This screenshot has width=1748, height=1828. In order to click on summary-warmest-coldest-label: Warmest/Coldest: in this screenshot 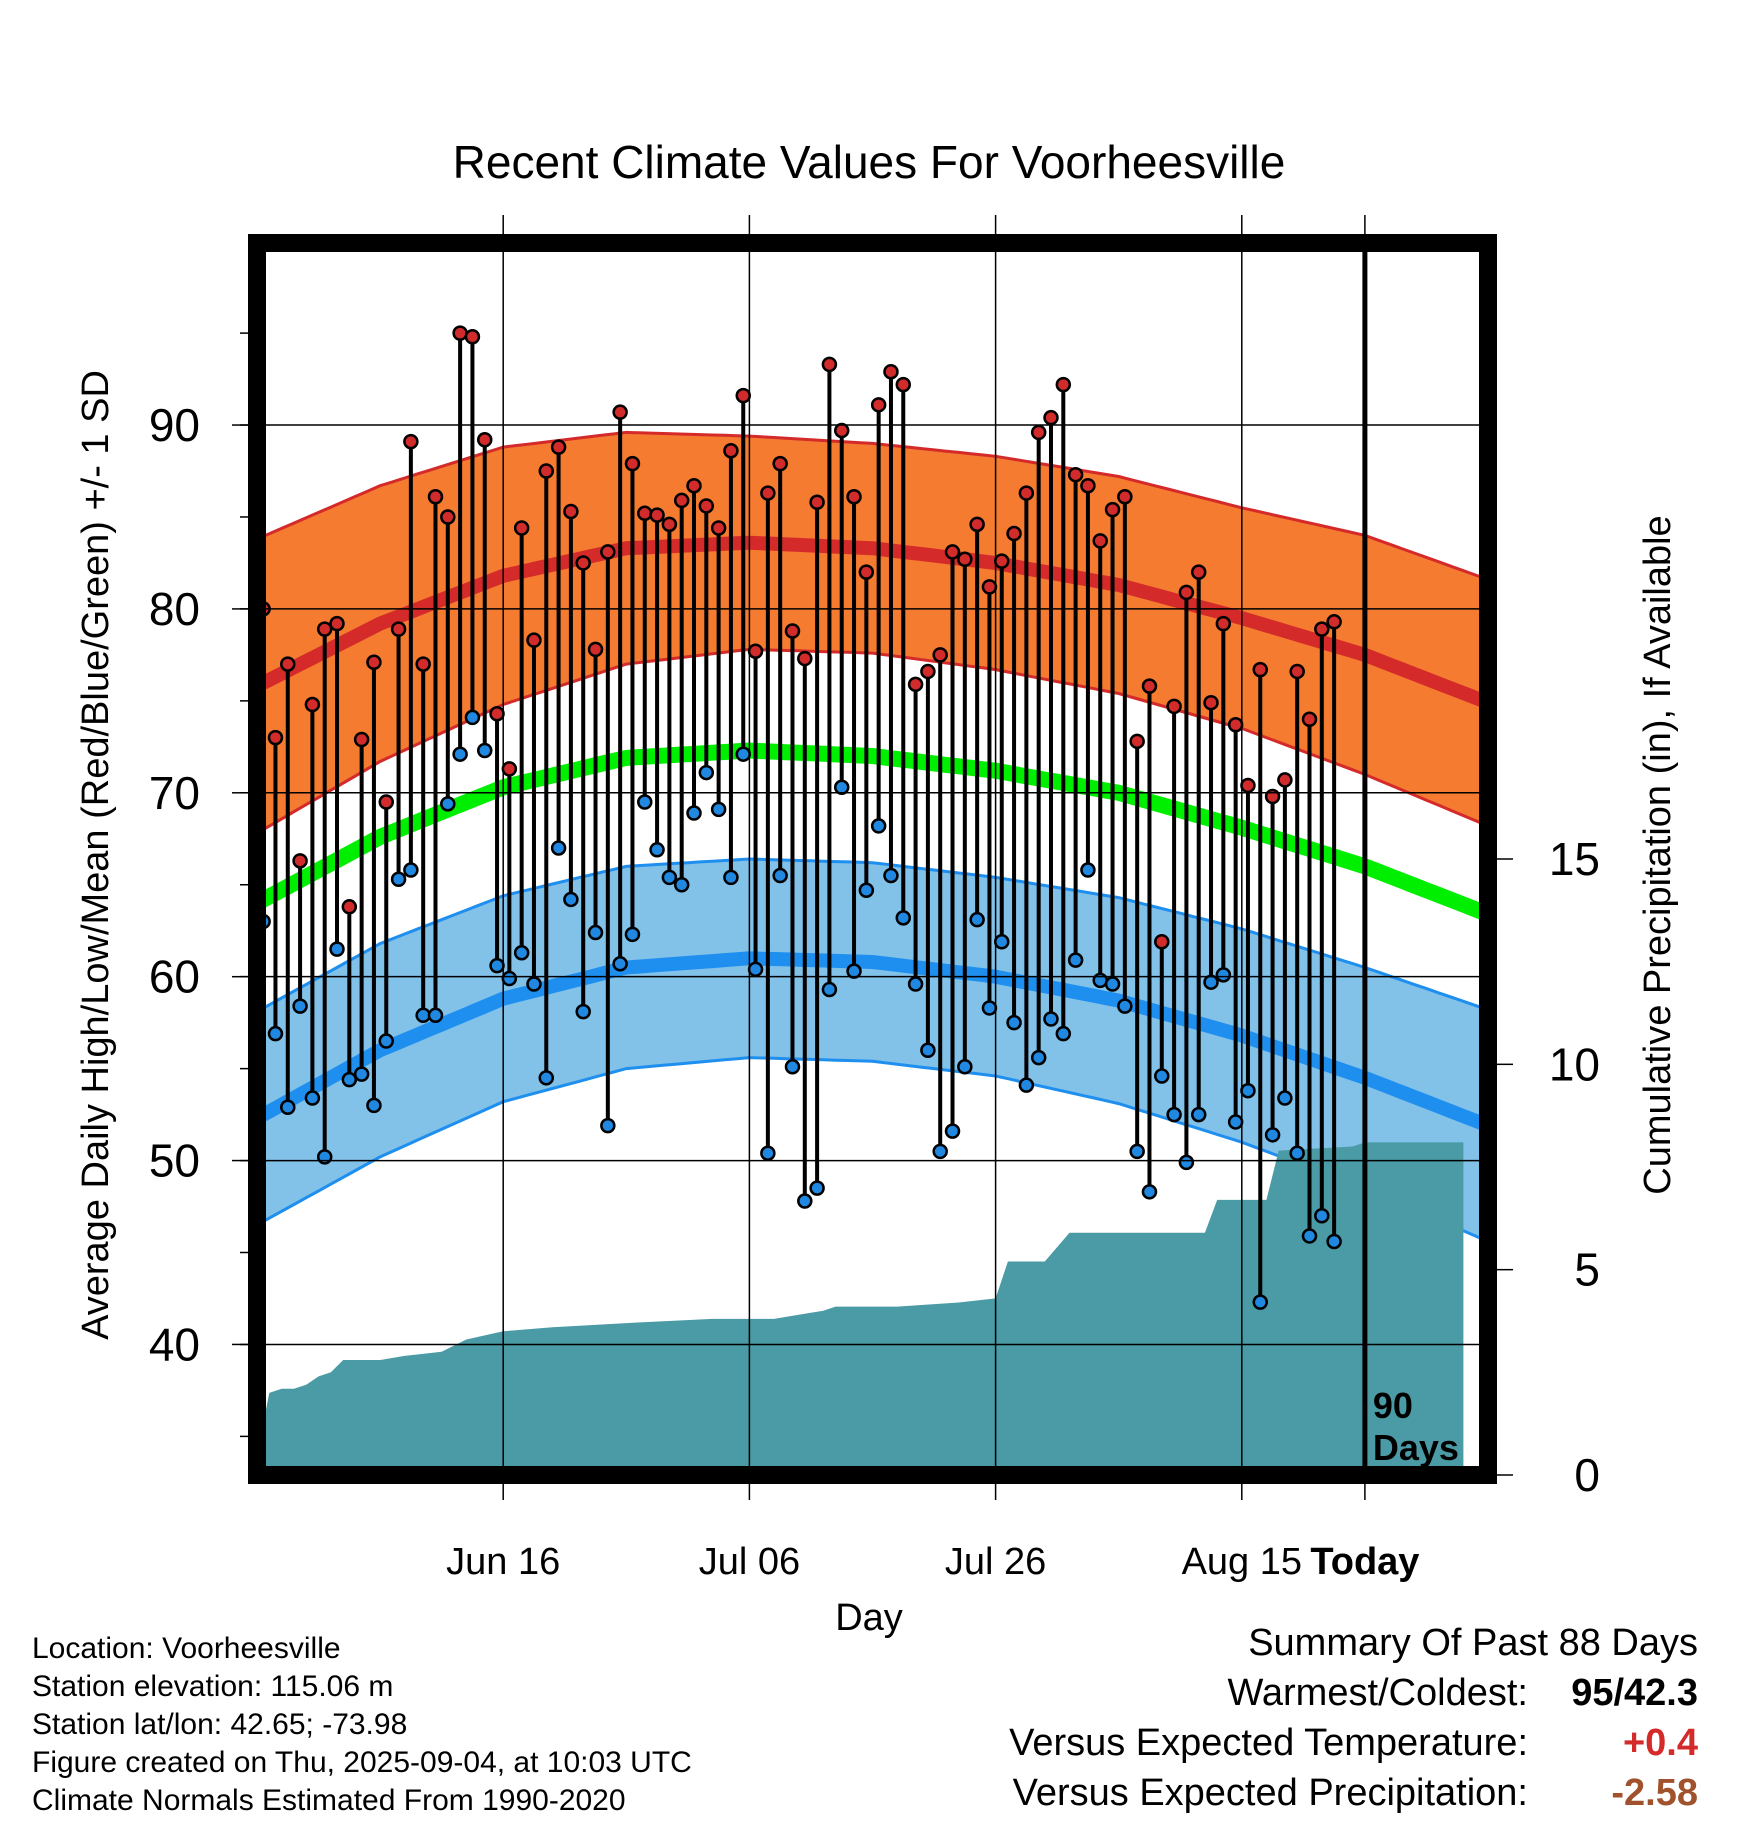, I will do `click(1377, 1693)`.